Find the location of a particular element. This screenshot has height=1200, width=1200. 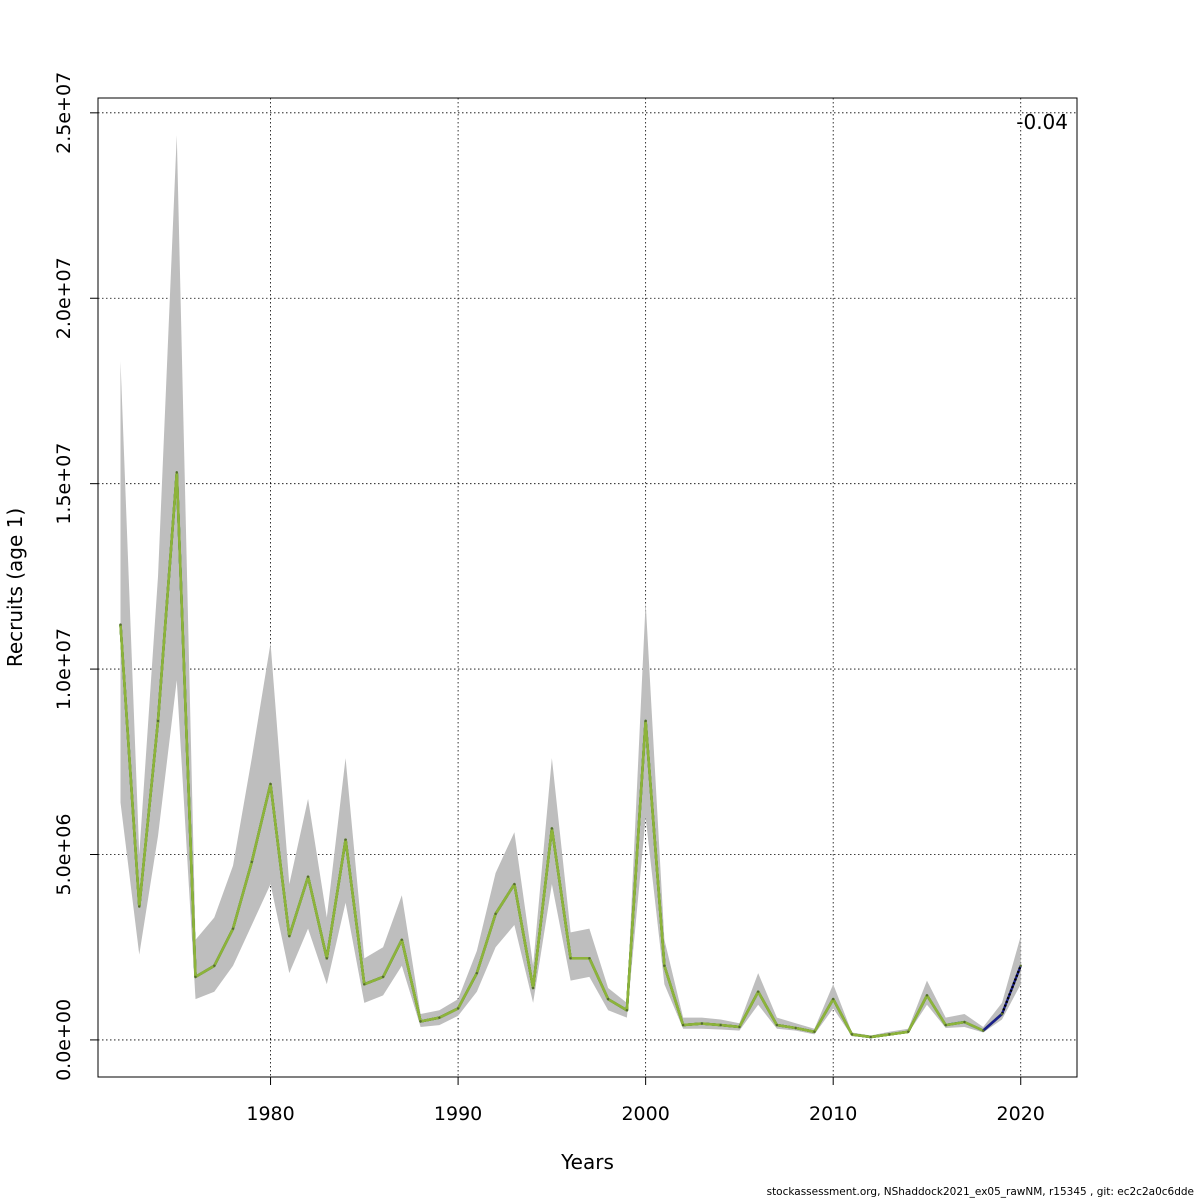

y-tick-label: 2.5e+07 is located at coordinates (64, 113).